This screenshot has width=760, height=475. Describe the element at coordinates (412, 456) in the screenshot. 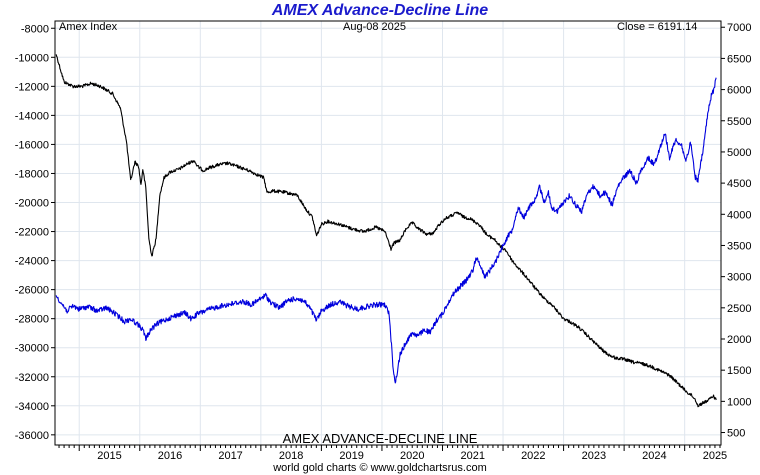

I see `x-tick-label: 2020` at that location.